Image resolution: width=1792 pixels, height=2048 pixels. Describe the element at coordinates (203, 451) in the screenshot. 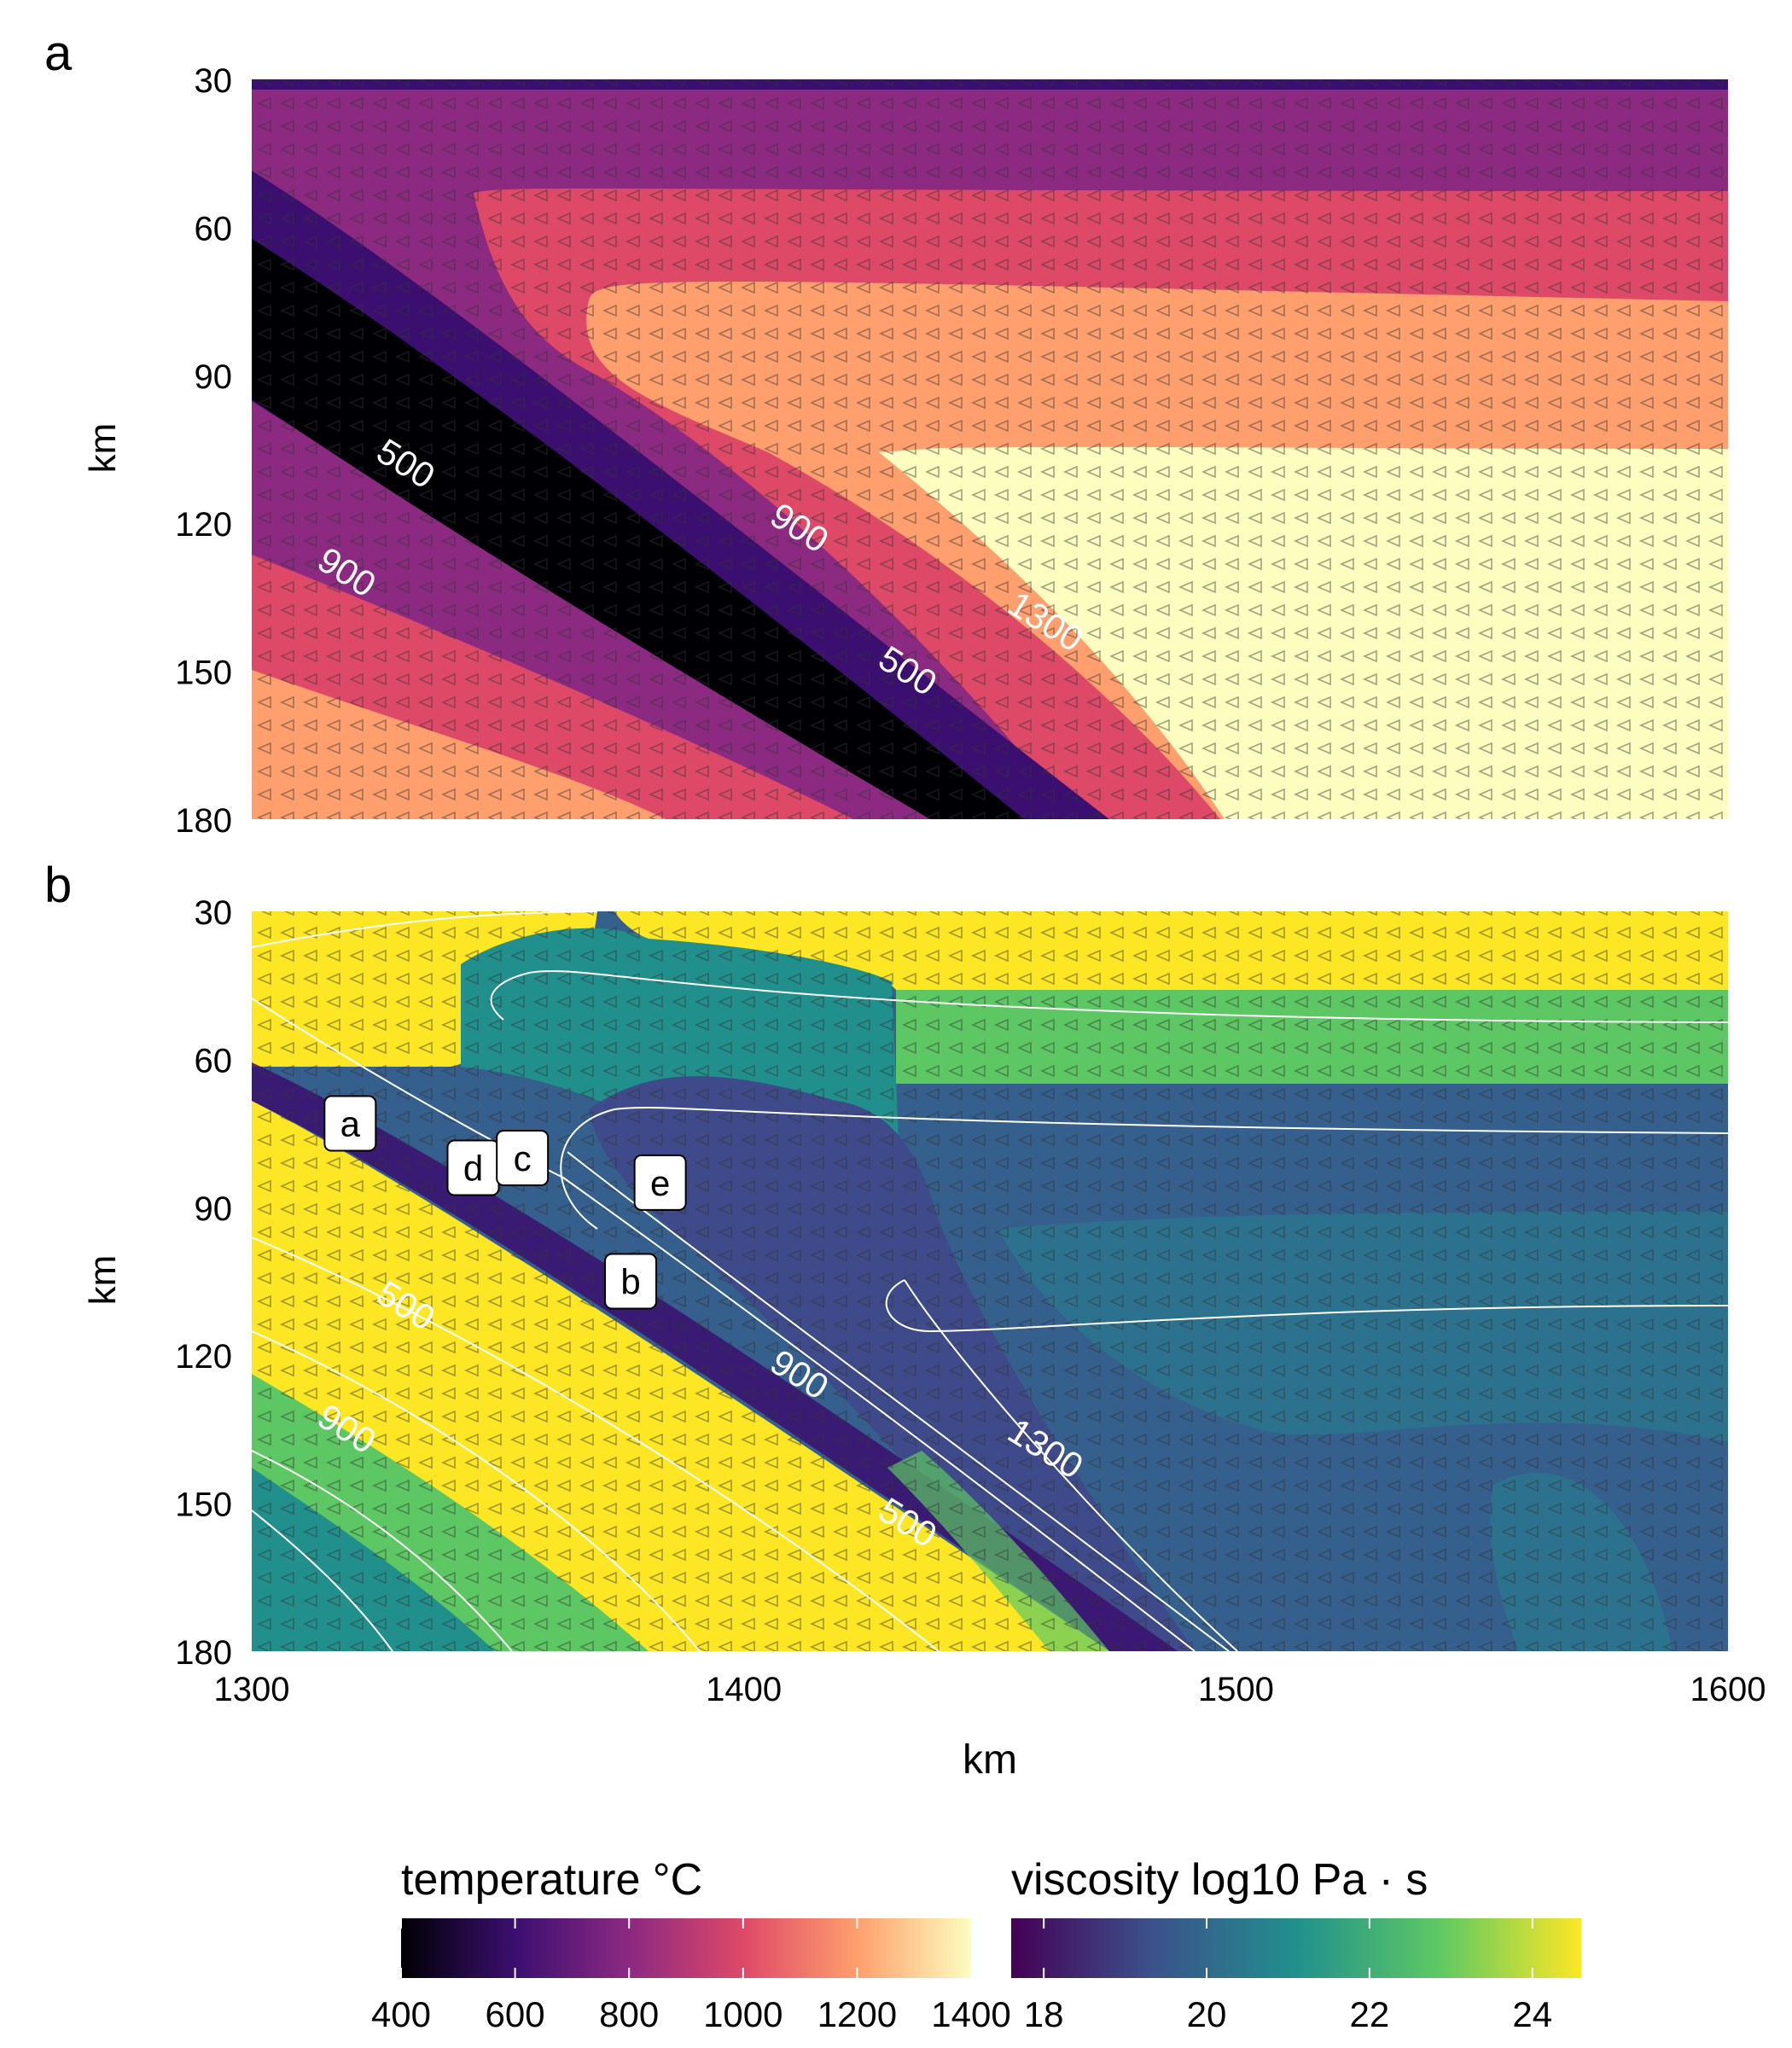

I see `y-axis-a: 30 60 90 120 150 180` at that location.